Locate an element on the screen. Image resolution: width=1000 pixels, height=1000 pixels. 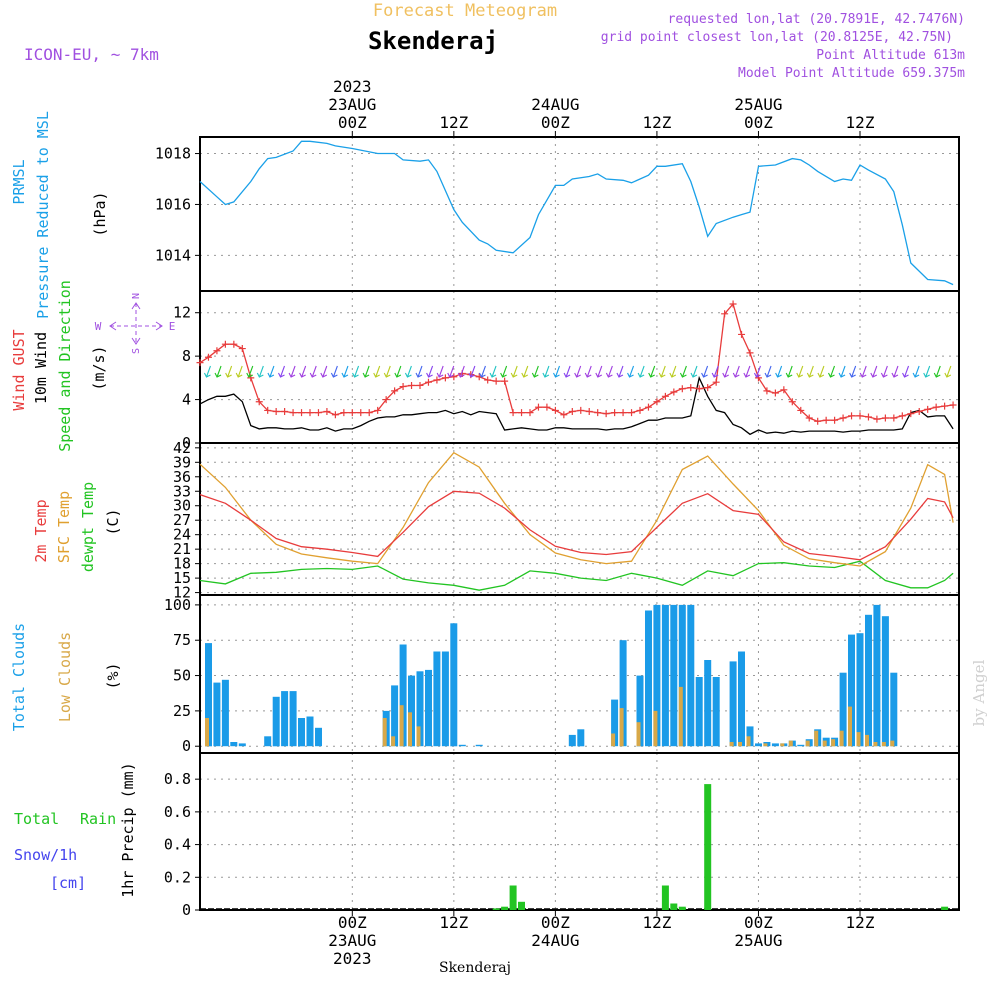
y-tick-label: 42 is located at coordinates (182, 448).